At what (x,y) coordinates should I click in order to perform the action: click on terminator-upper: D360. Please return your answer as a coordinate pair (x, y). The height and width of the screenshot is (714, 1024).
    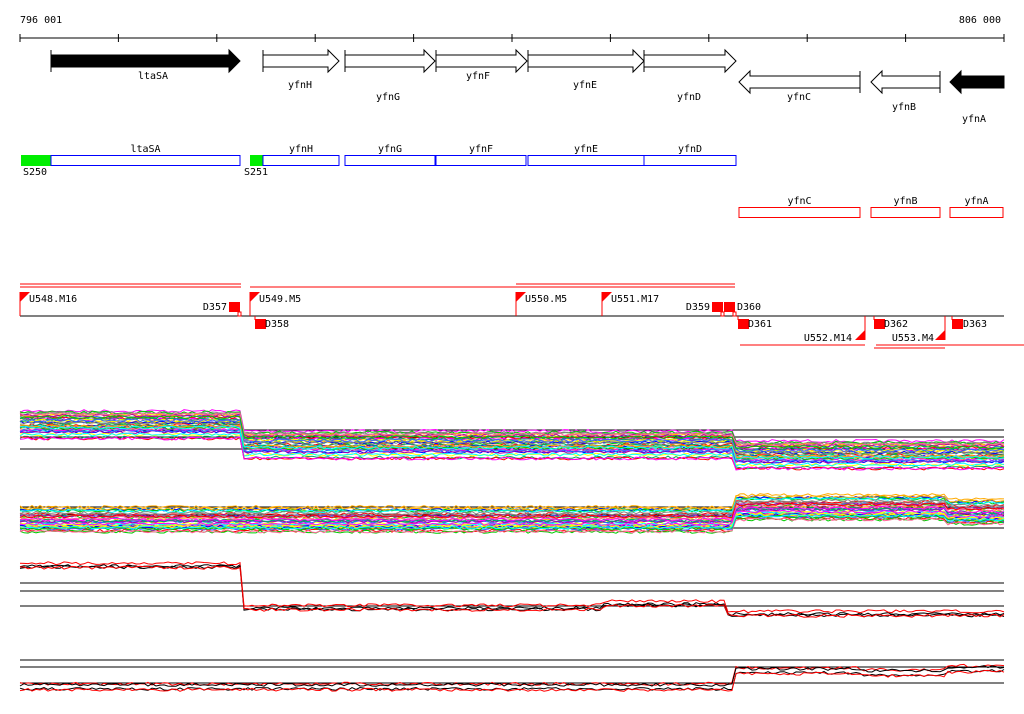
    Looking at the image, I should click on (742, 309).